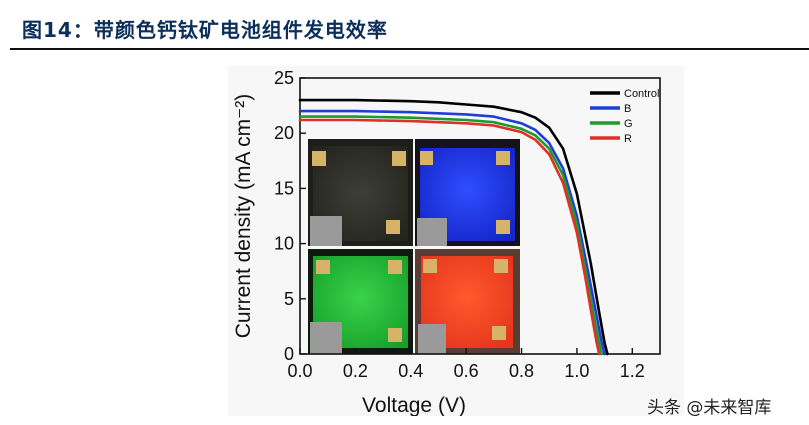 The height and width of the screenshot is (425, 809). Describe the element at coordinates (467, 192) in the screenshot. I see `module-photo-blue` at that location.